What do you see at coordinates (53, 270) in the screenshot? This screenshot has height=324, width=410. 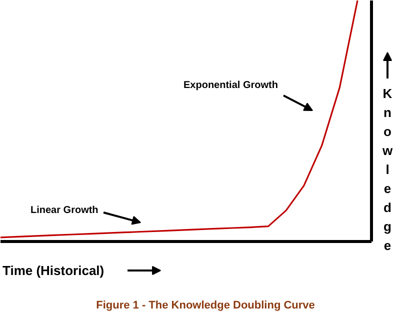 I see `x-axis-title: Time (Historical)` at bounding box center [53, 270].